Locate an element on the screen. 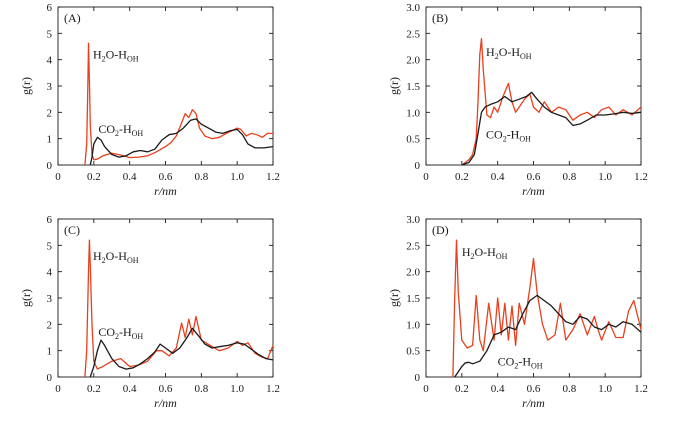 Image resolution: width=690 pixels, height=431 pixels. x-tick-label: 0 is located at coordinates (58, 389).